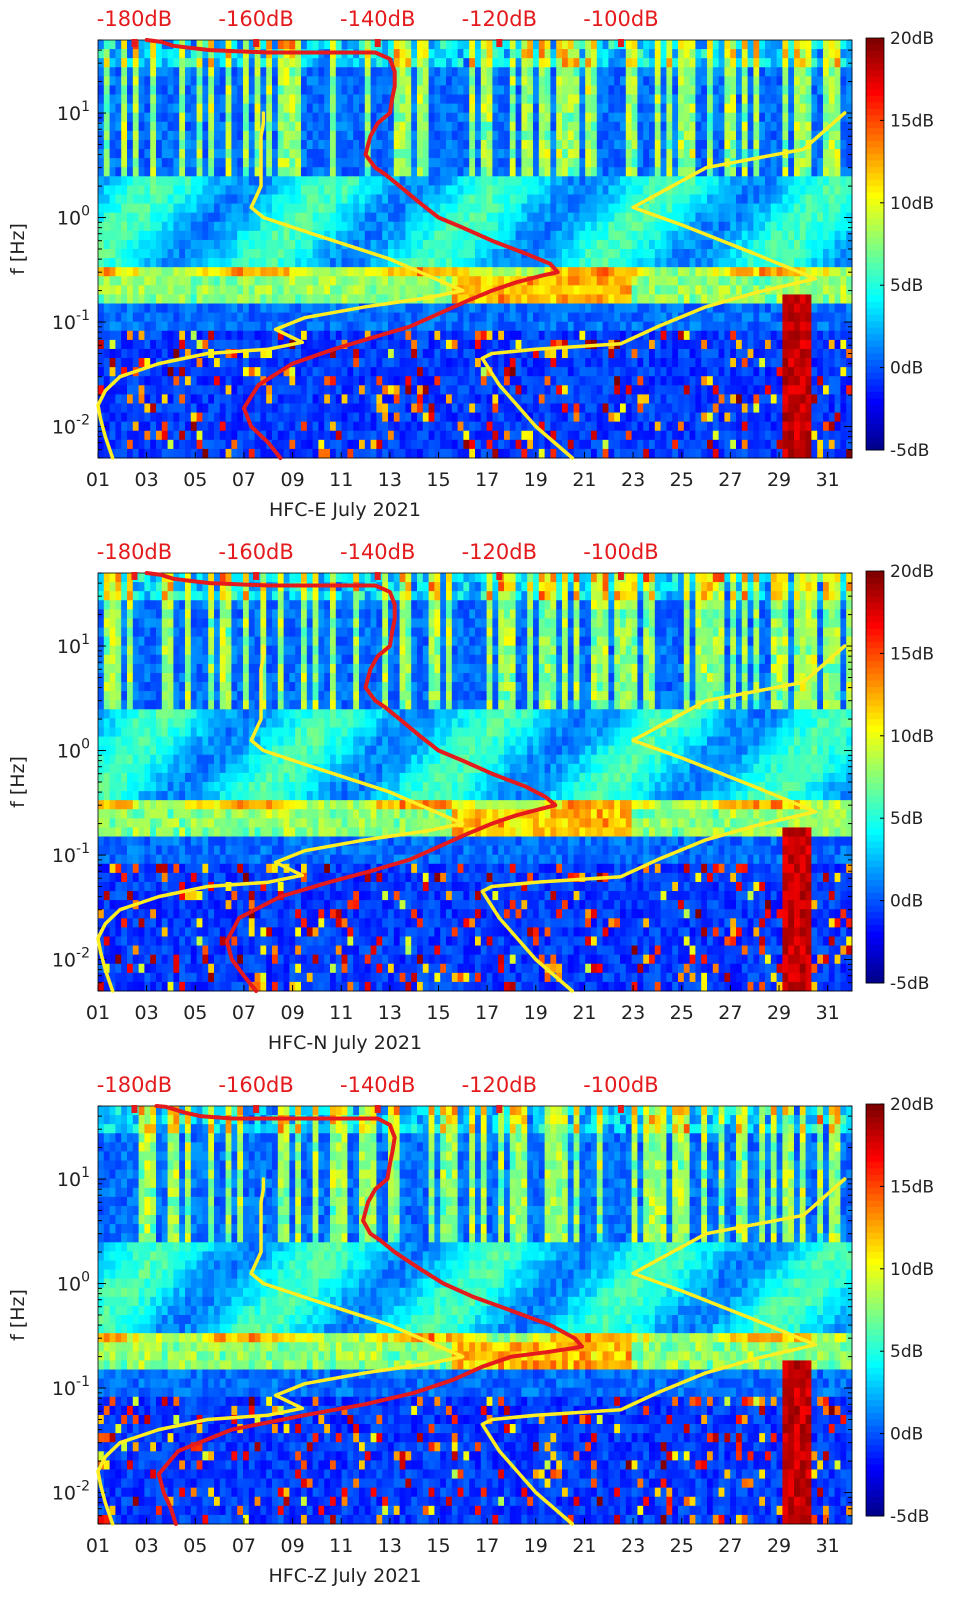 The height and width of the screenshot is (1599, 962). Describe the element at coordinates (730, 480) in the screenshot. I see `x-tick-label: 27` at that location.